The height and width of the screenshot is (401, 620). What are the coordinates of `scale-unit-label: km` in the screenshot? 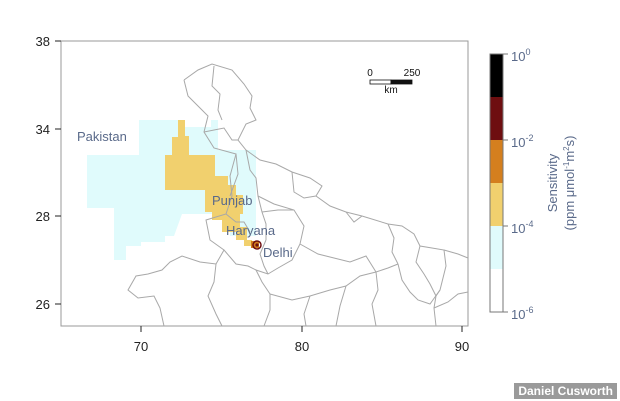 It's located at (390, 90).